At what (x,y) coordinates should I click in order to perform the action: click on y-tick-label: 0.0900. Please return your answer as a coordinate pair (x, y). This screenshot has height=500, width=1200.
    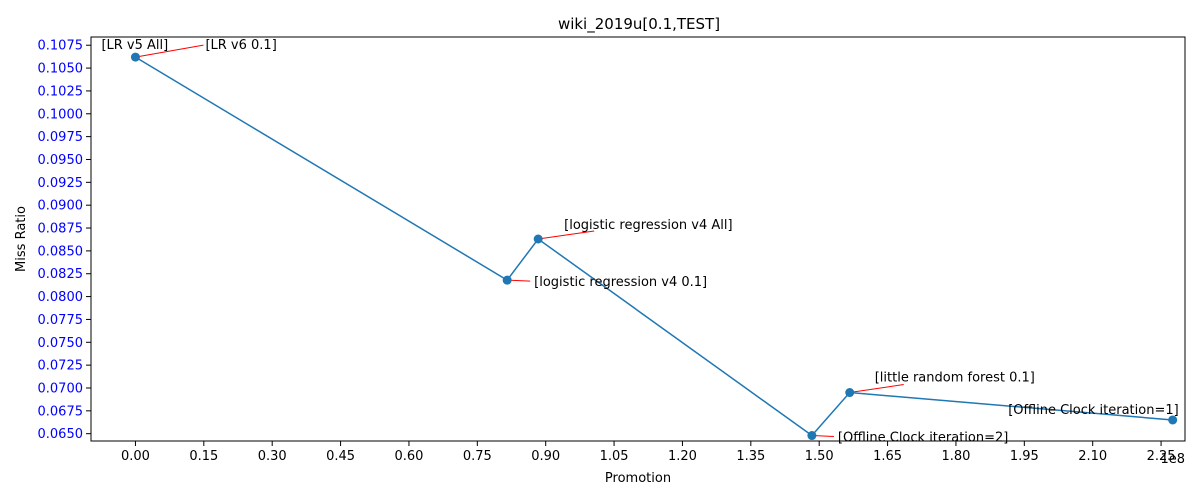
    Looking at the image, I should click on (61, 206).